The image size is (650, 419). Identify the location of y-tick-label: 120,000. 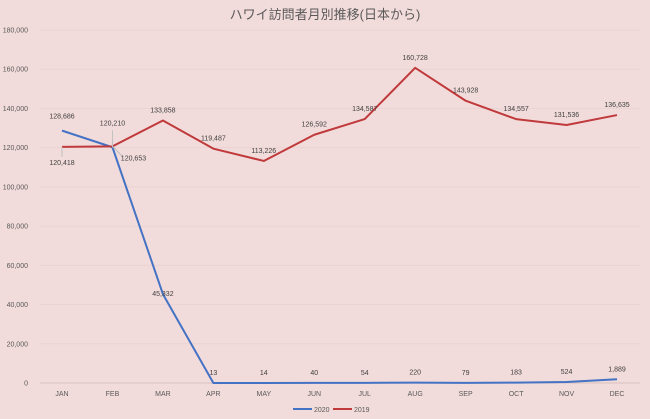
(15, 148).